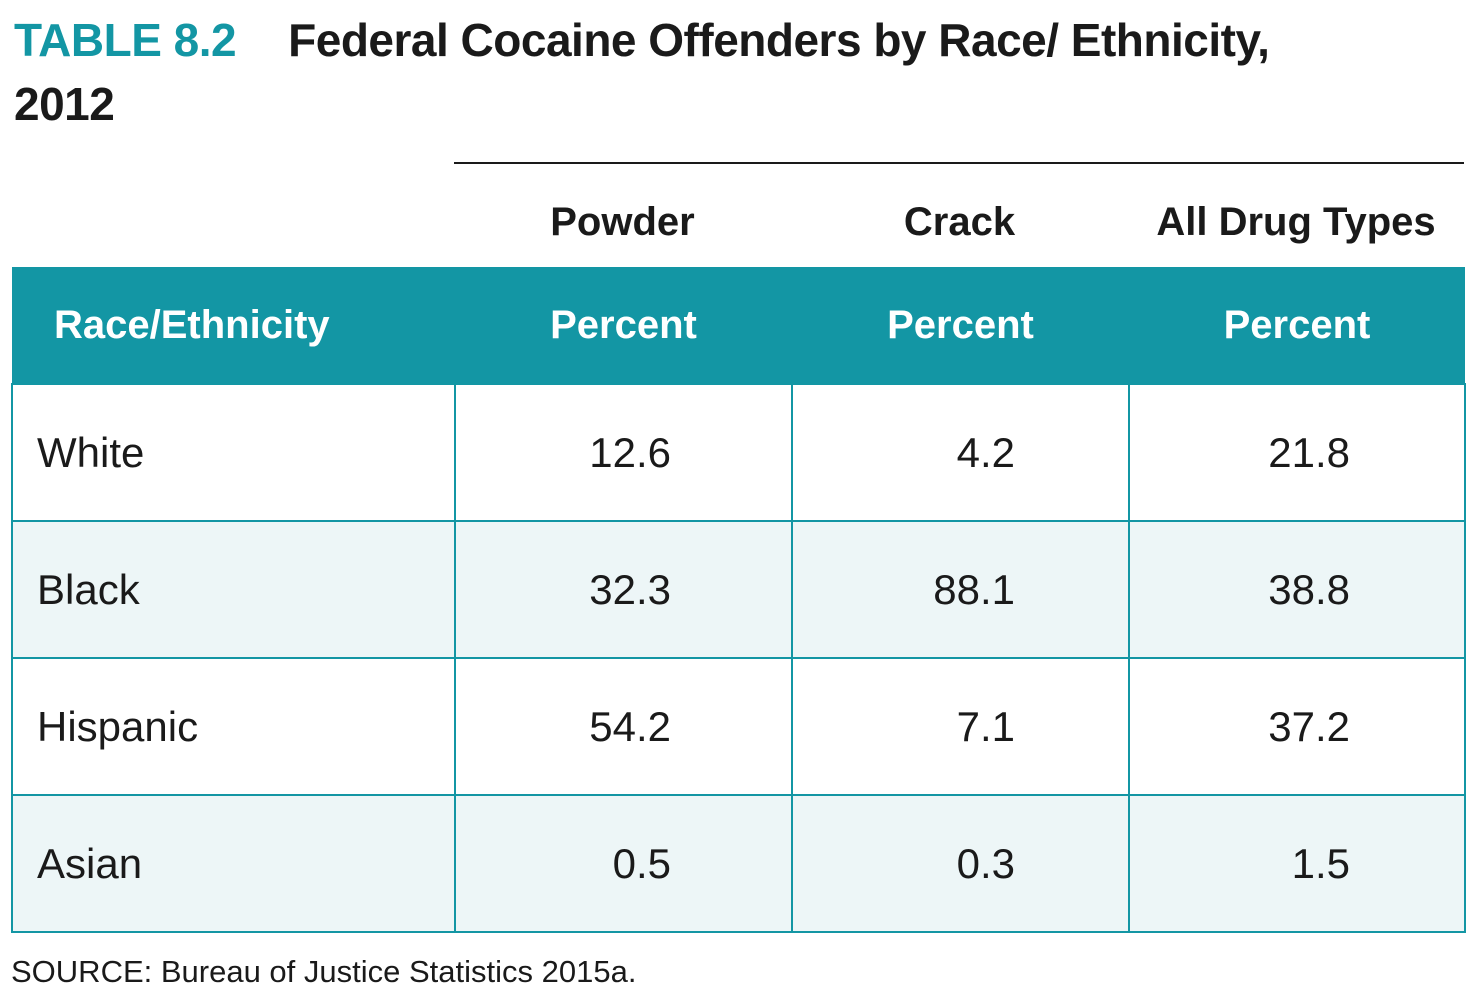 Image resolution: width=1479 pixels, height=1000 pixels. Describe the element at coordinates (1297, 863) in the screenshot. I see `all-drug-types-value: 1.5` at that location.